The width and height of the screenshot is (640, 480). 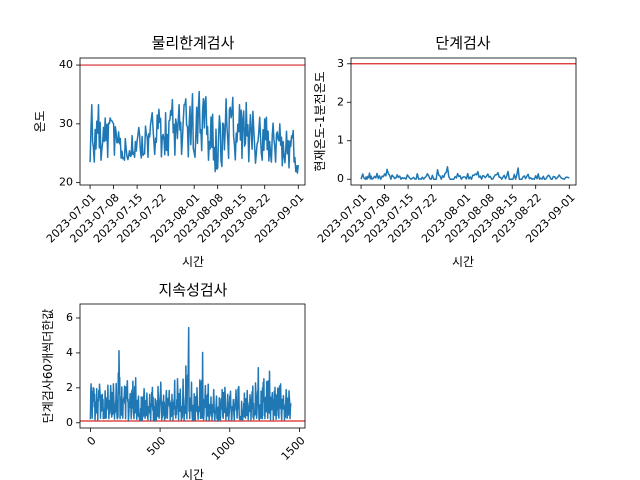 What do you see at coordinates (66, 64) in the screenshot?
I see `y-tick-label: 40` at bounding box center [66, 64].